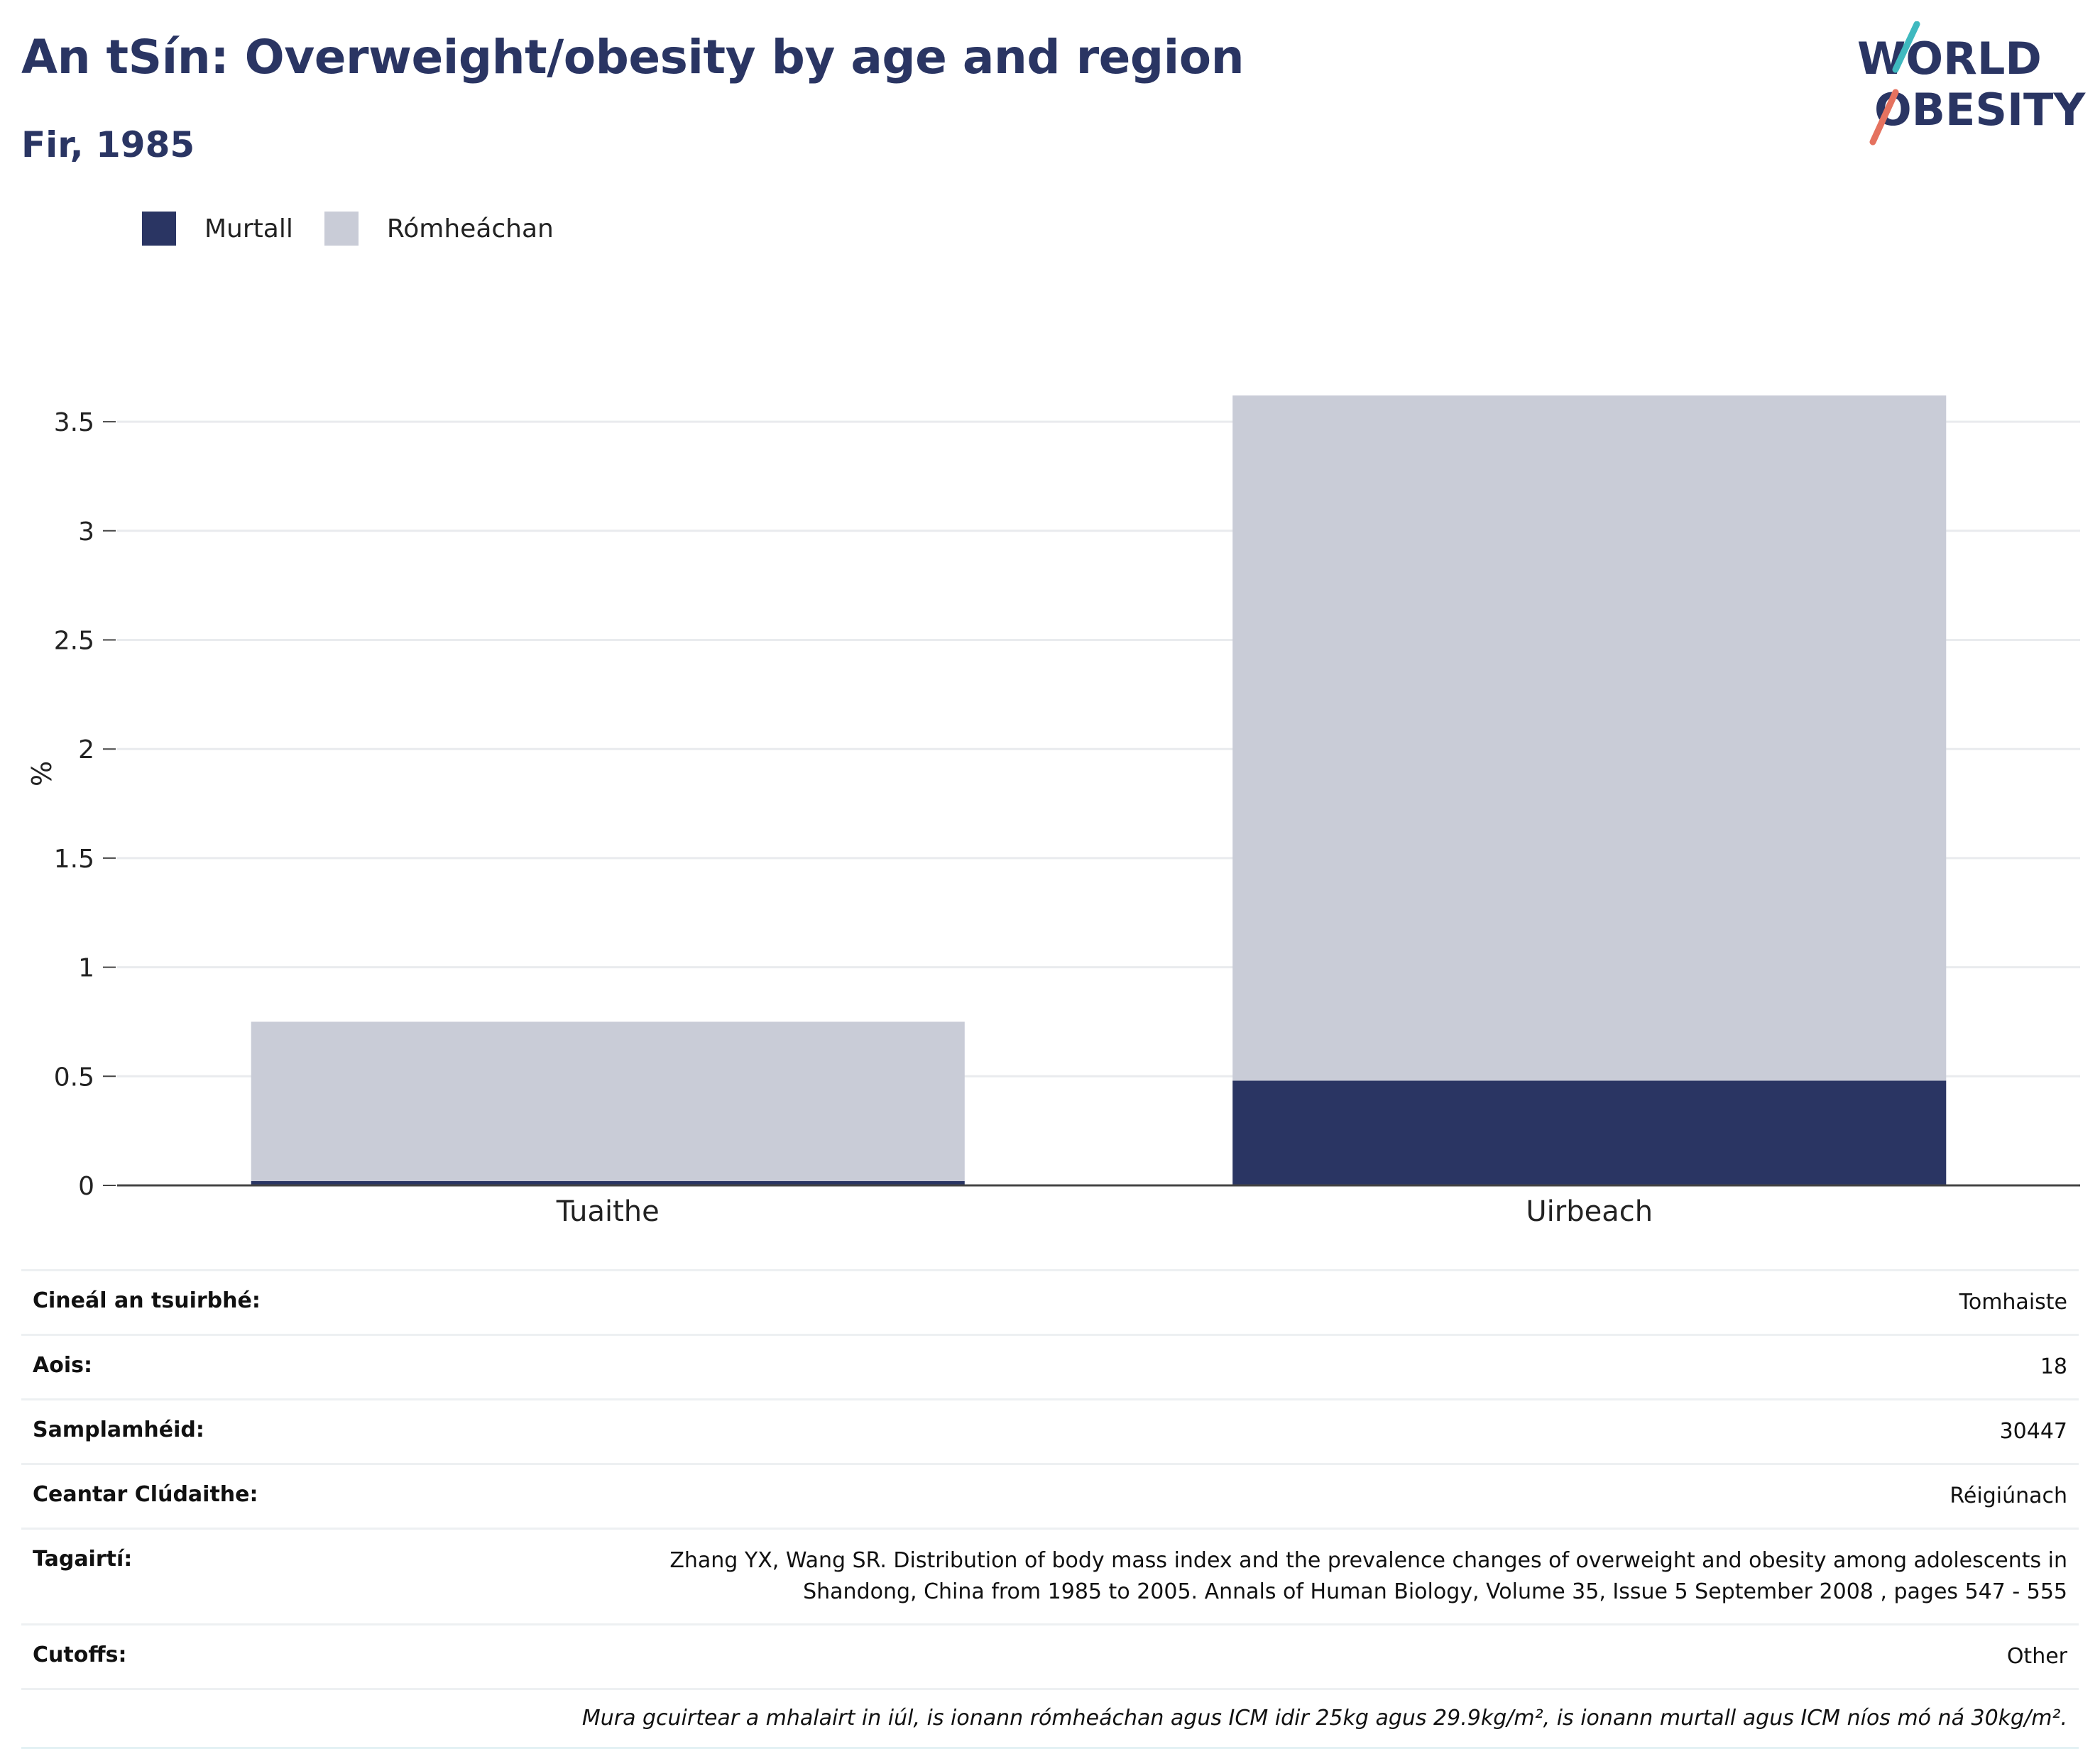 Image resolution: width=2100 pixels, height=1749 pixels. What do you see at coordinates (608, 1101) in the screenshot?
I see `bar-overweight-tuaithe` at bounding box center [608, 1101].